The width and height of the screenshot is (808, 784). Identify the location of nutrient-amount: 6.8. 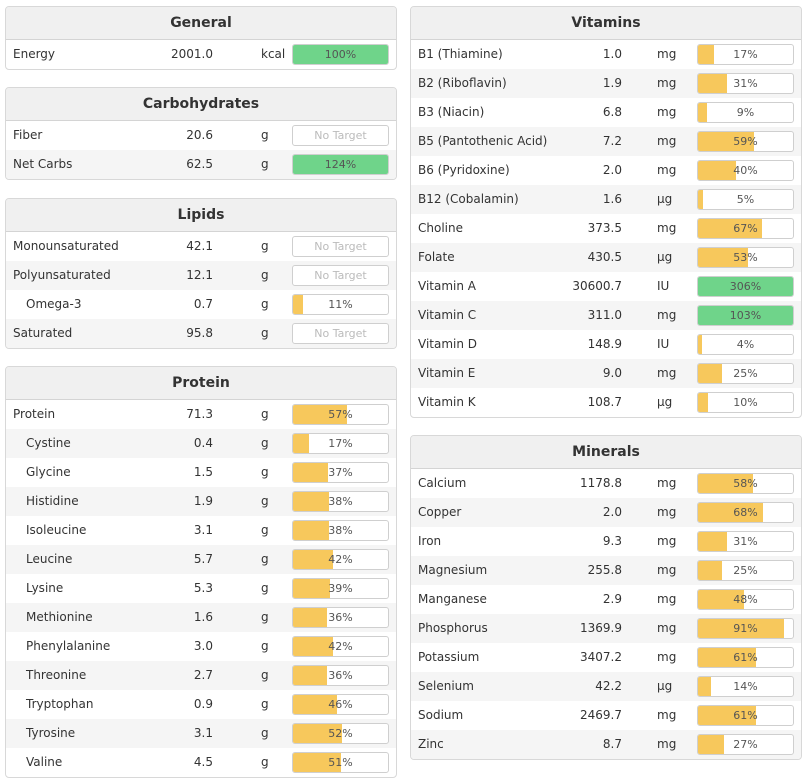
(612, 112).